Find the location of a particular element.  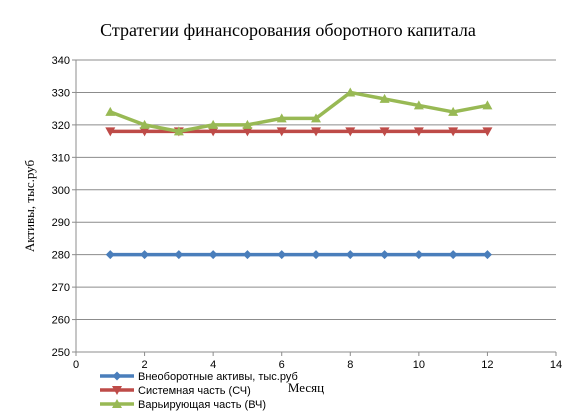

legend-item: Системная часть (СЧ) is located at coordinates (175, 391).